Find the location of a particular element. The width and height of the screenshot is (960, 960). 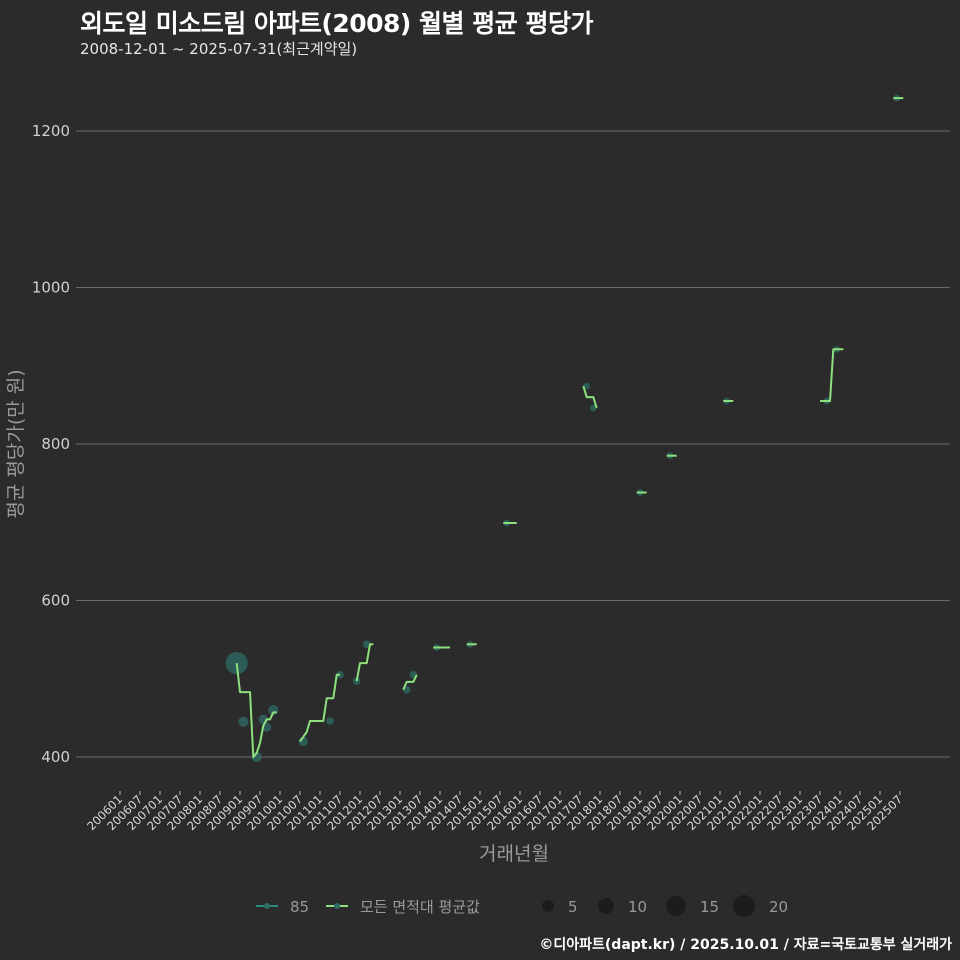

chart-subtitle: 2008-12-01 ~ 2025-07-31(최근계약일) is located at coordinates (219, 49).